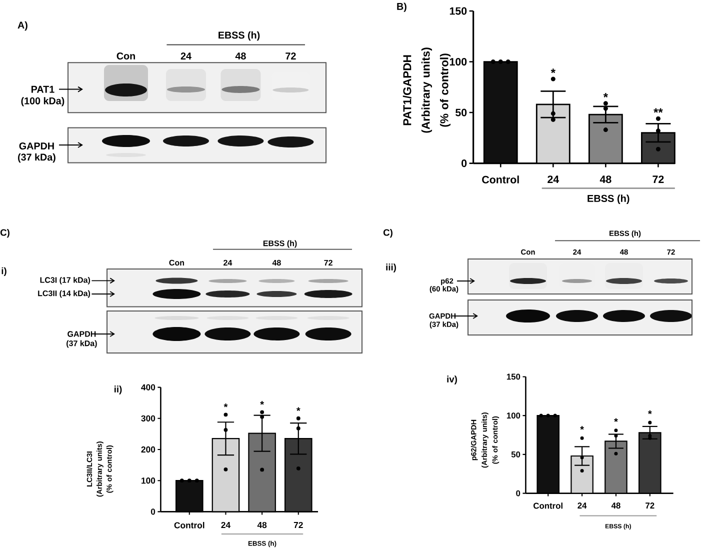 This screenshot has height=550, width=709. What do you see at coordinates (148, 387) in the screenshot?
I see `y-tick-label: 400` at bounding box center [148, 387].